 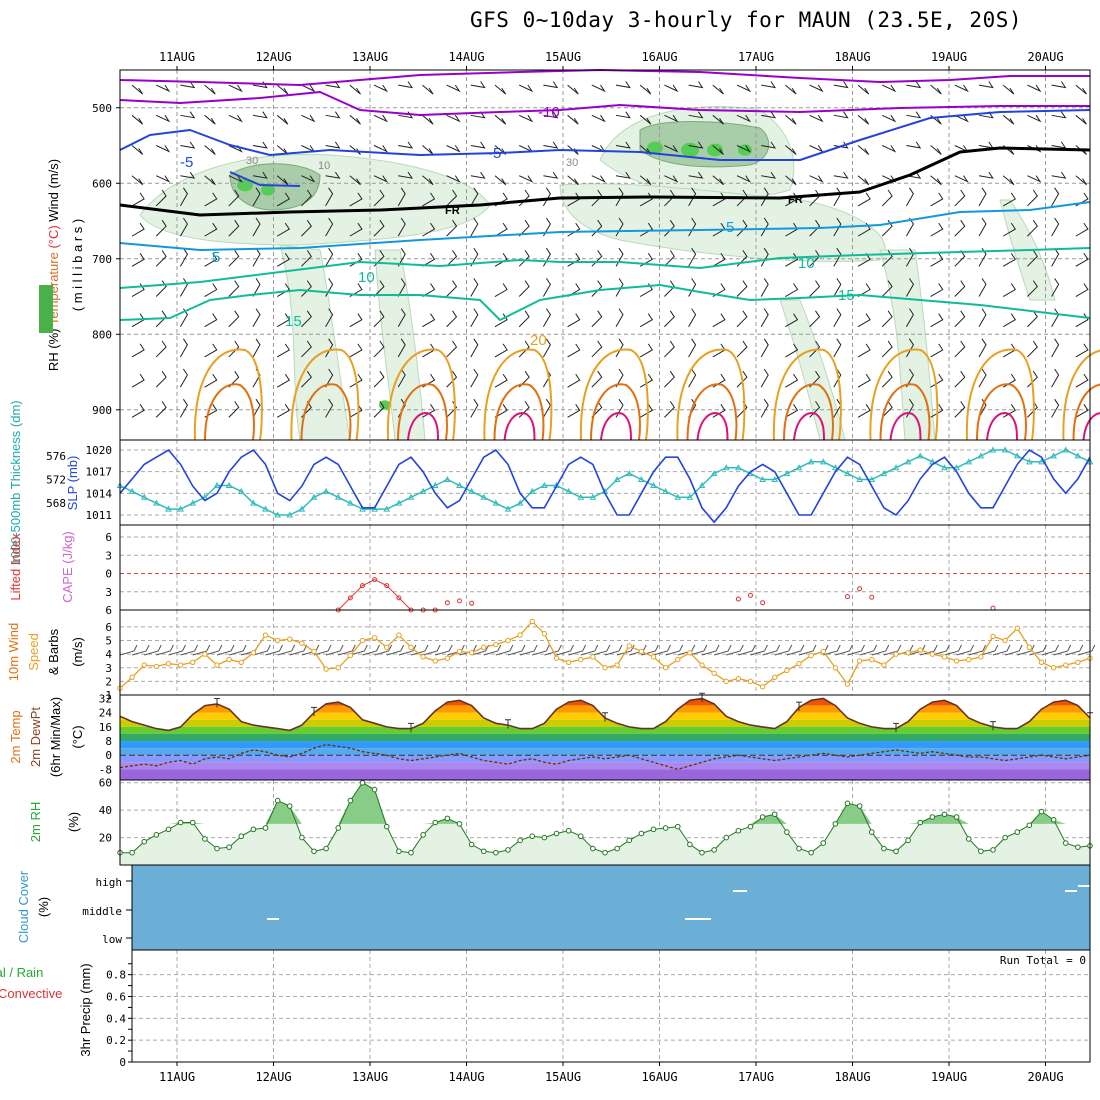 I want to click on contour-label: 15, so click(x=293, y=321).